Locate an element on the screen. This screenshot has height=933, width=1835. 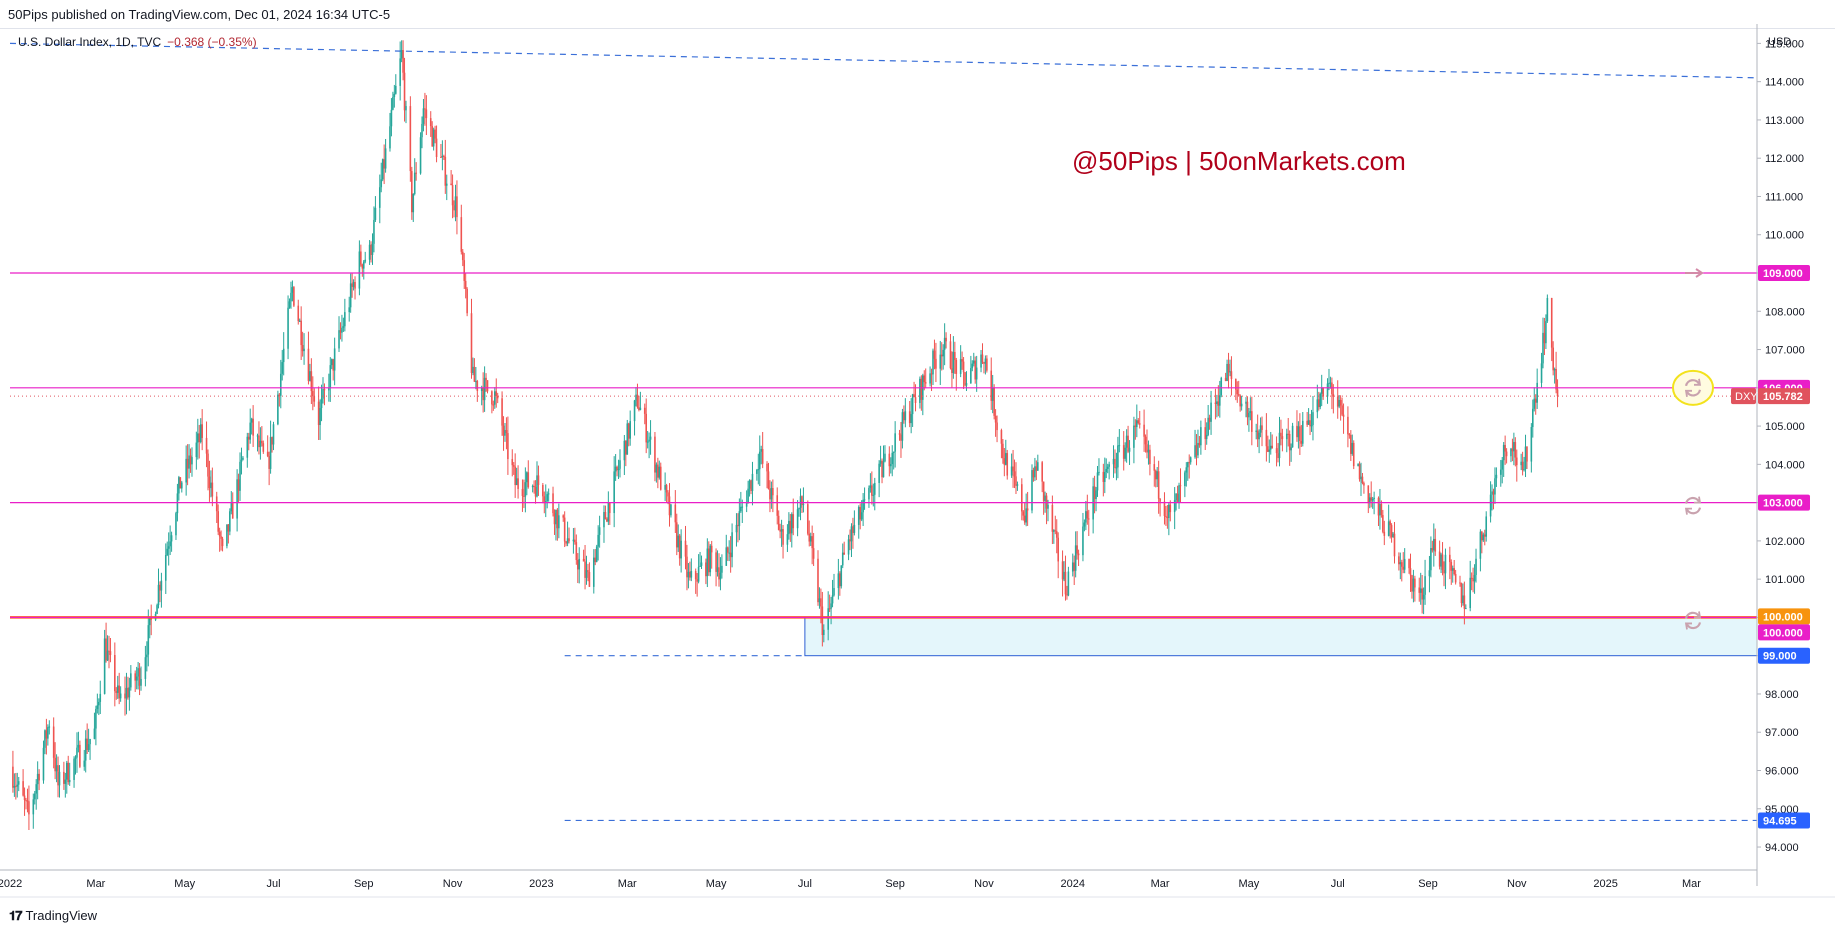
currency-label: USD is located at coordinates (1780, 42).